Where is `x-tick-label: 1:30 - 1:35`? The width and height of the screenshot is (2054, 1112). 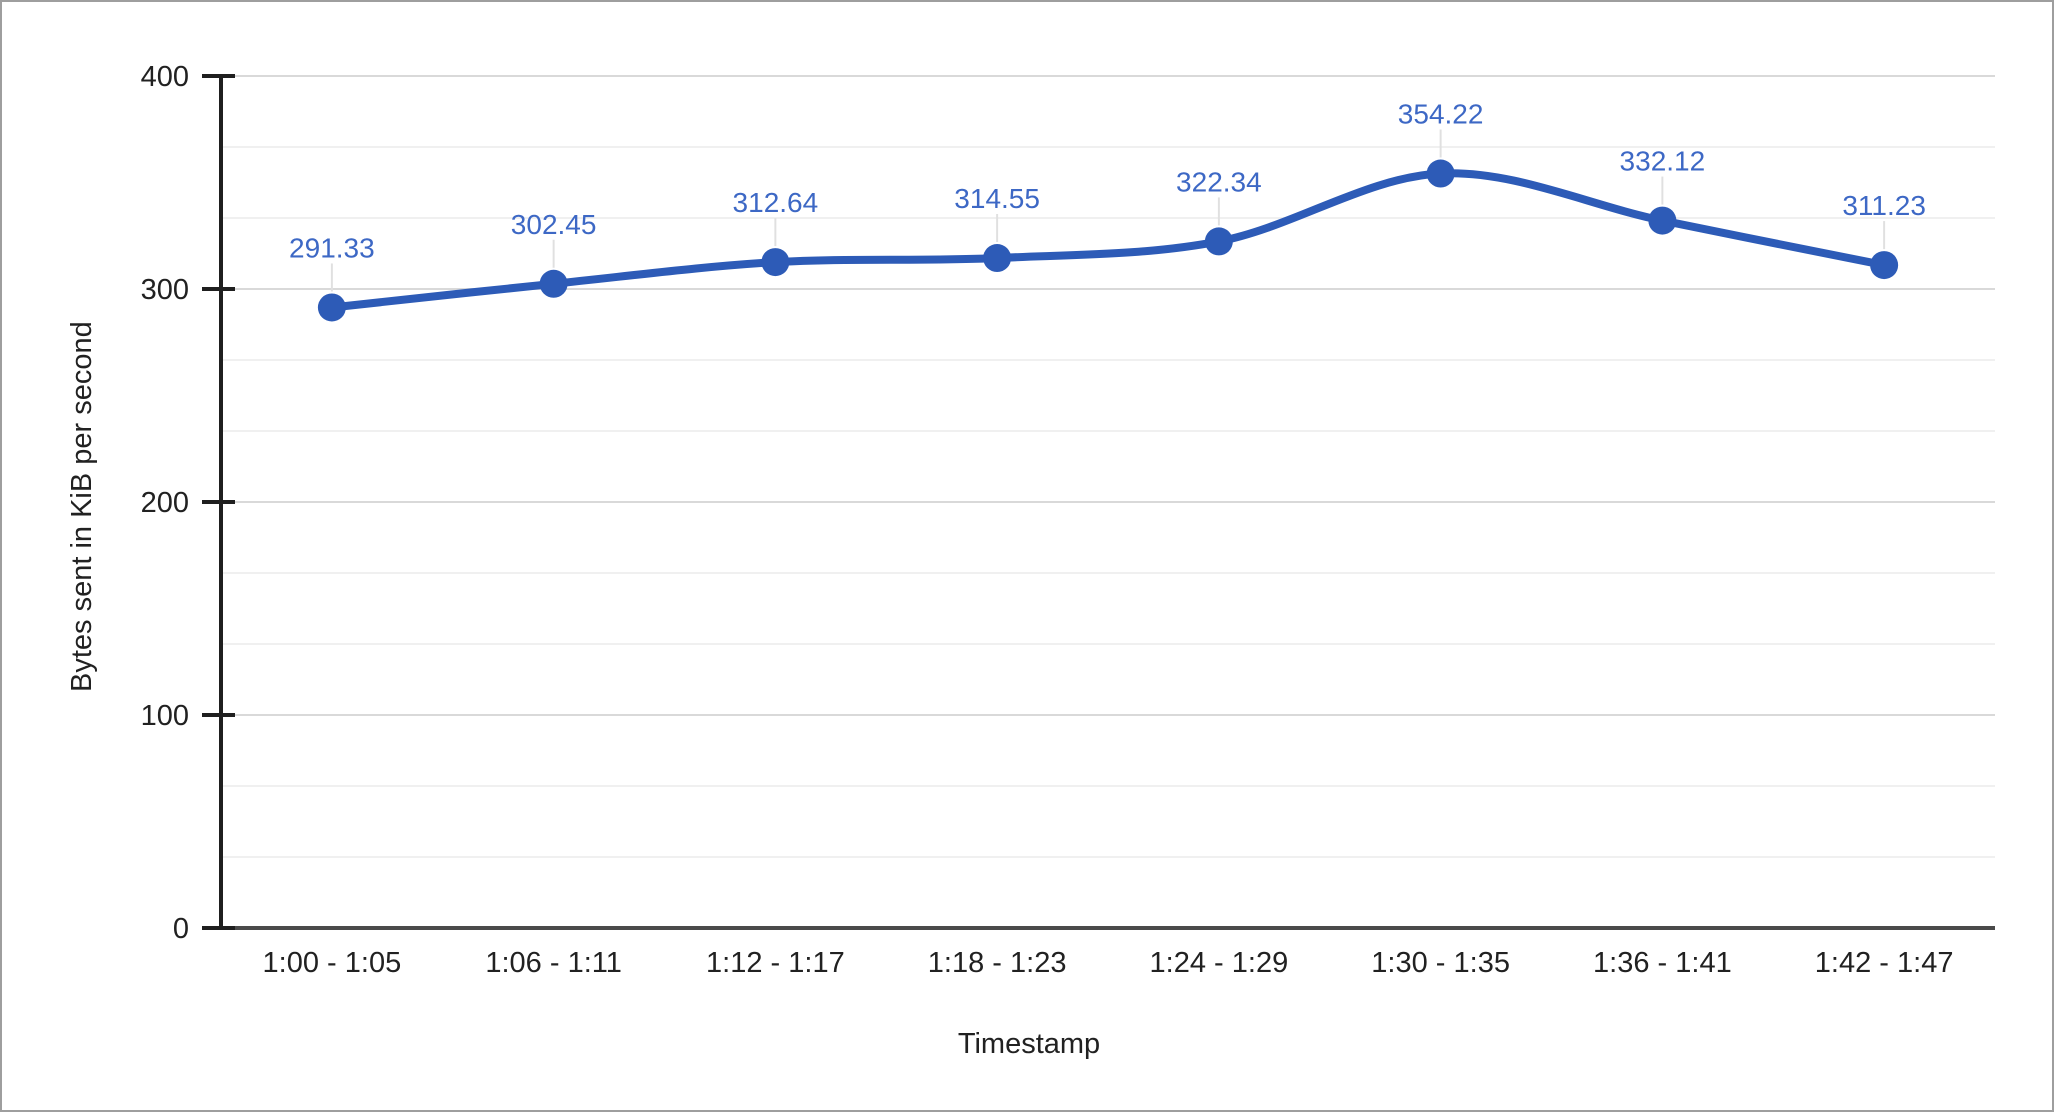 x-tick-label: 1:30 - 1:35 is located at coordinates (1440, 963).